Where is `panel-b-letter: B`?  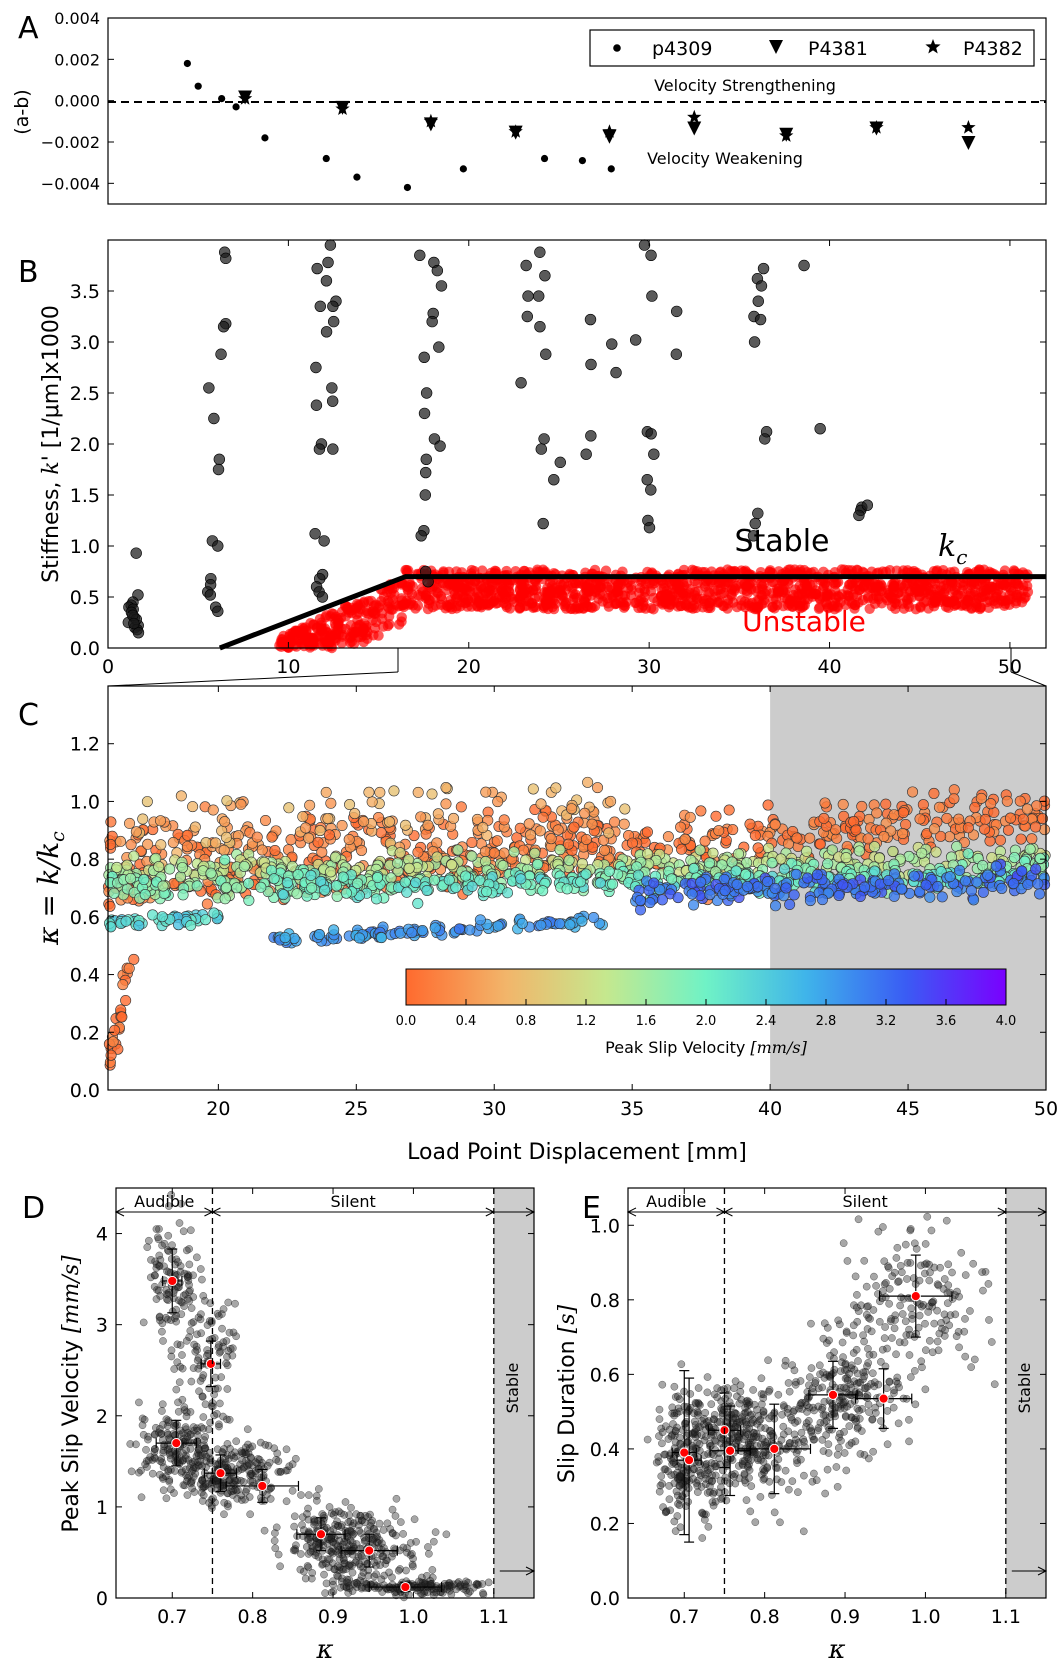 panel-b-letter: B is located at coordinates (28, 272).